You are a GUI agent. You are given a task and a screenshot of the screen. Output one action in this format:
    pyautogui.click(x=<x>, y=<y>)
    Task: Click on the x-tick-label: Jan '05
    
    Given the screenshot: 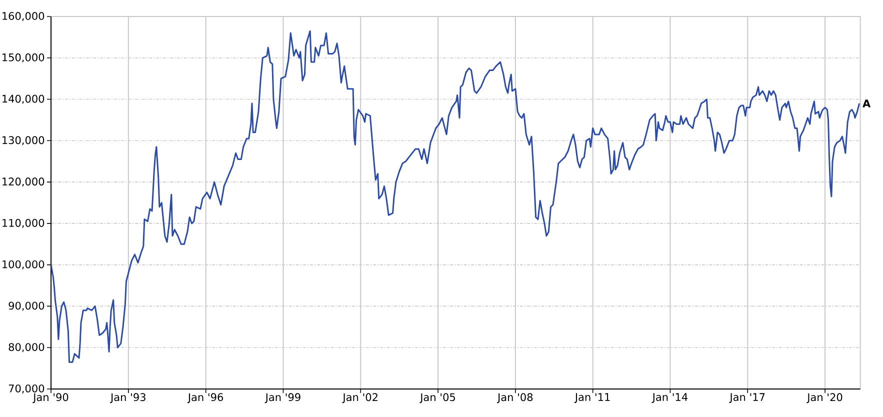 What is the action you would take?
    pyautogui.click(x=437, y=398)
    